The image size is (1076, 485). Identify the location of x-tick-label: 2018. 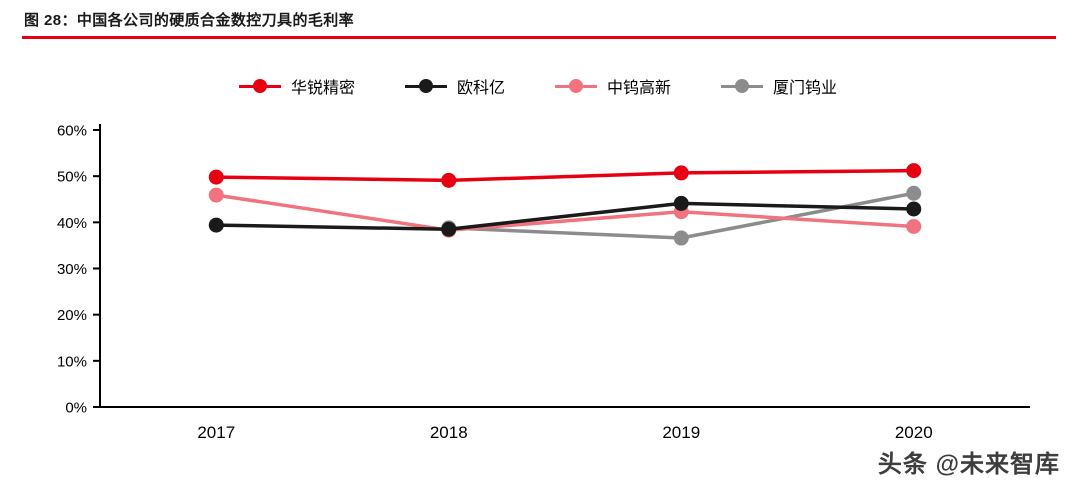
(449, 432).